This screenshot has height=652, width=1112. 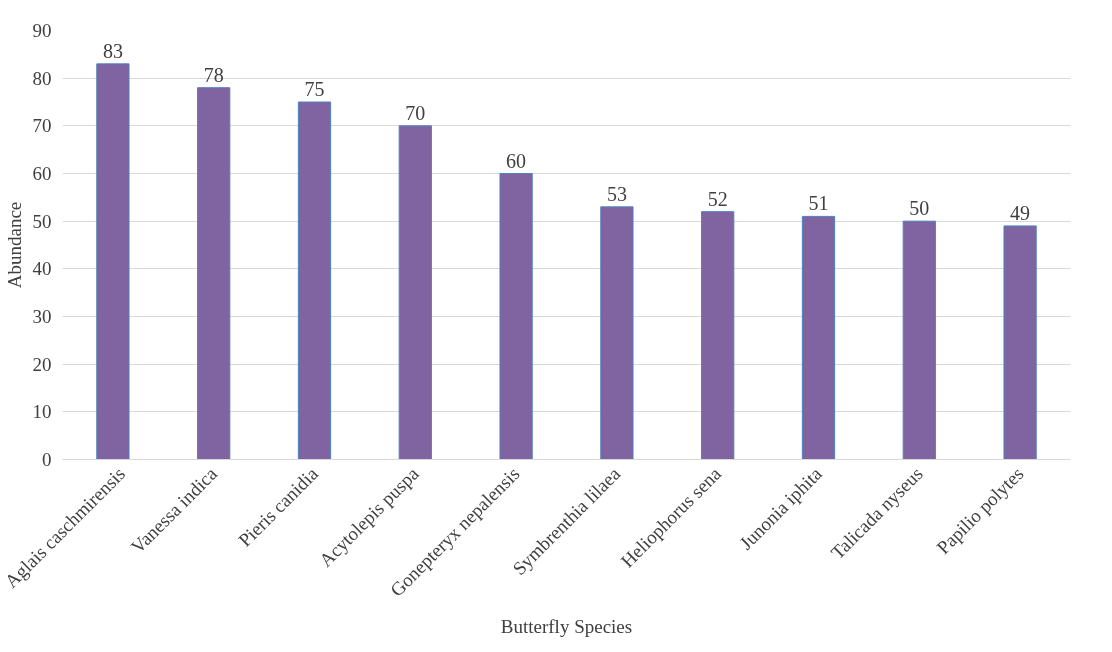 I want to click on data-label: 60, so click(x=516, y=160).